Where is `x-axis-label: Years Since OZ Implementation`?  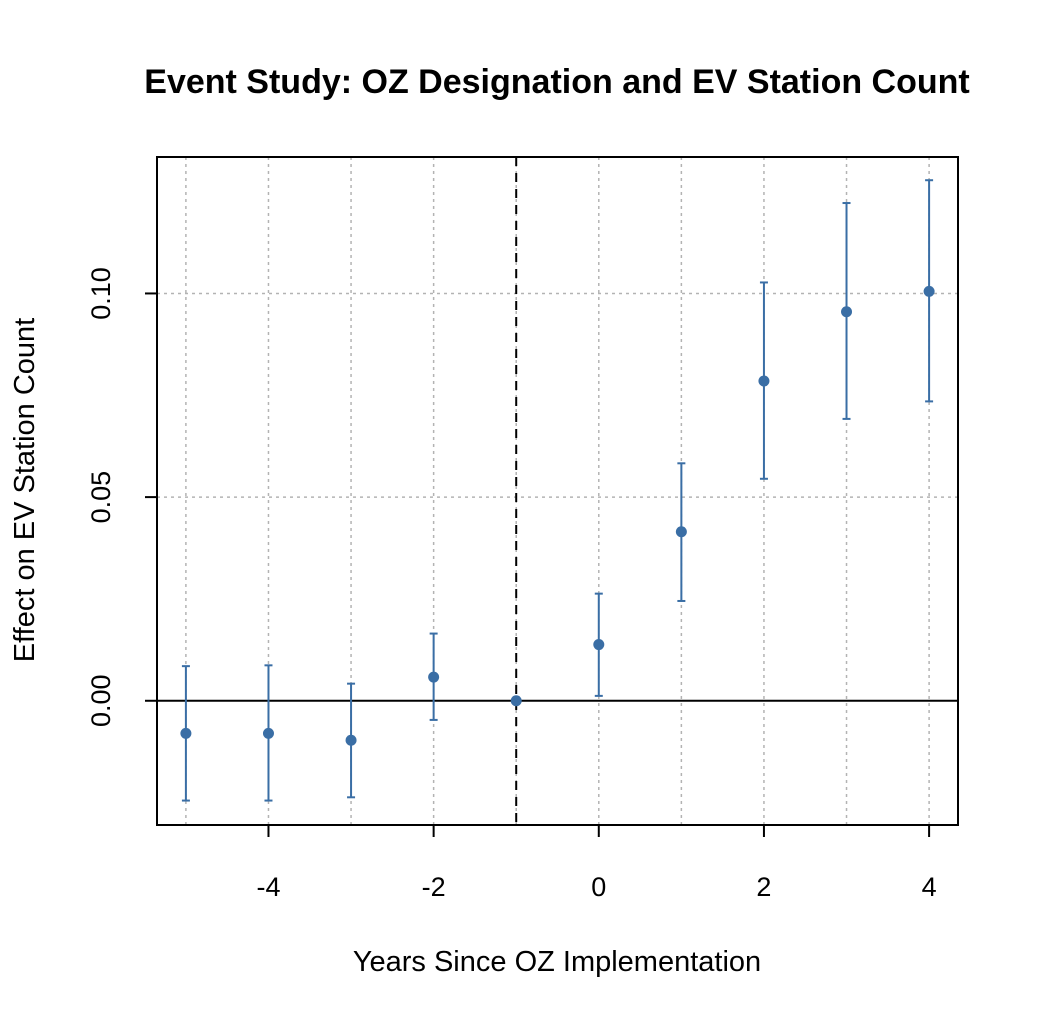
x-axis-label: Years Since OZ Implementation is located at coordinates (557, 962).